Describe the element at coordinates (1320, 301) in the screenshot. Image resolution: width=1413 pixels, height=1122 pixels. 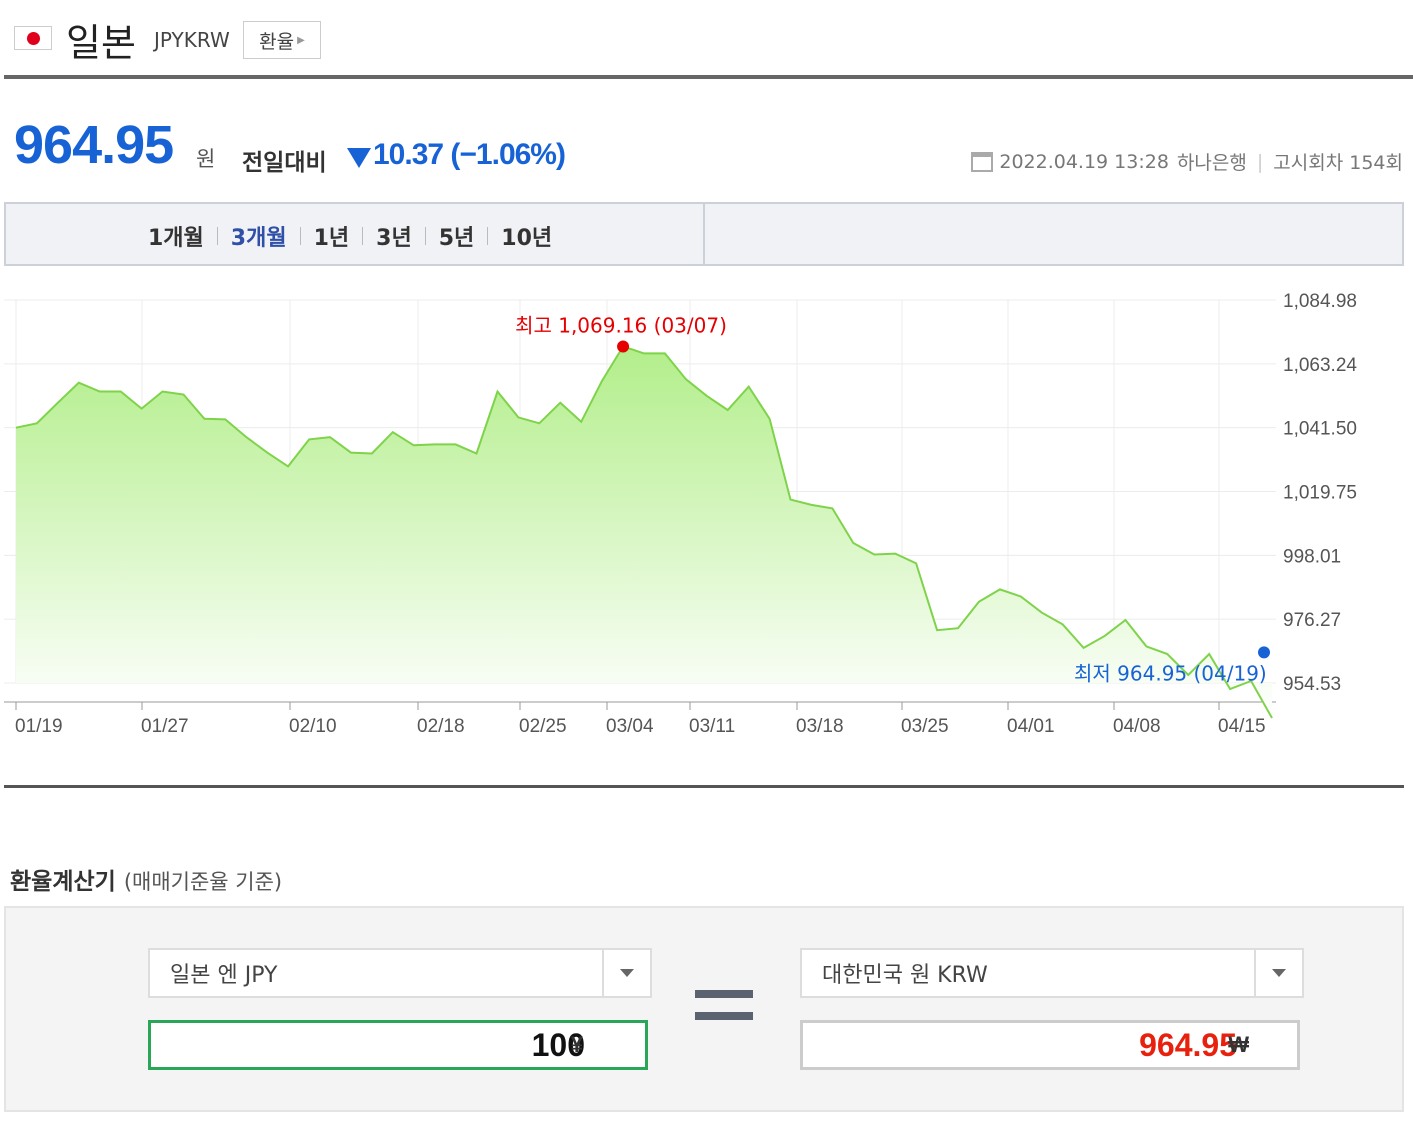
I see `y-tick-label: 1,084.98` at that location.